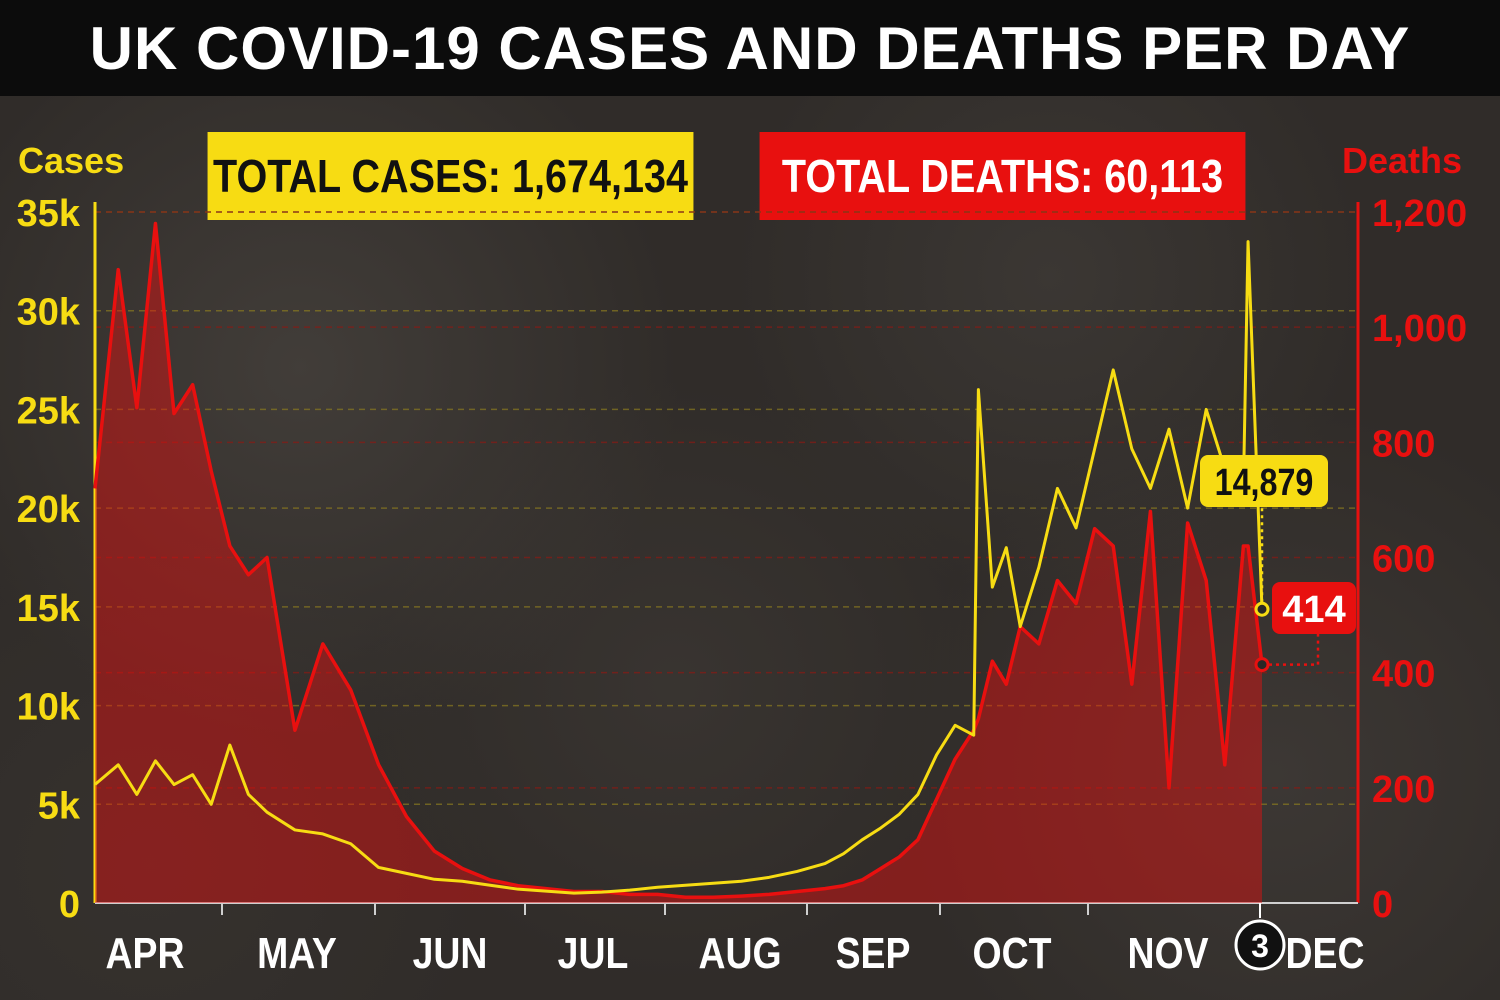 The image size is (1500, 1000). What do you see at coordinates (450, 953) in the screenshot?
I see `month-label-jun: JUN` at bounding box center [450, 953].